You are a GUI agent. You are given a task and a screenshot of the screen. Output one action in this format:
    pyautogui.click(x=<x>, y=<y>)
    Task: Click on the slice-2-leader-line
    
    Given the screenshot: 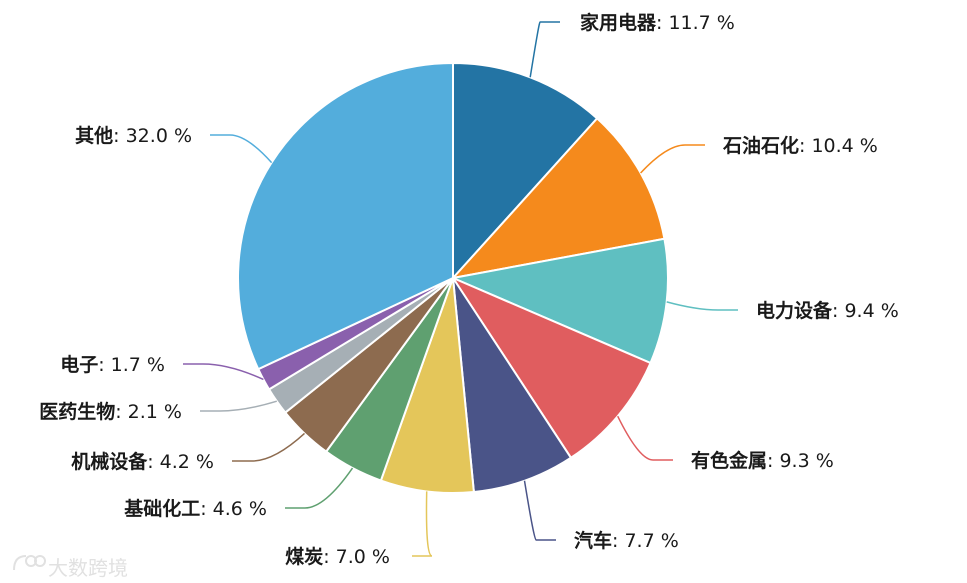 What is the action you would take?
    pyautogui.click(x=672, y=159)
    